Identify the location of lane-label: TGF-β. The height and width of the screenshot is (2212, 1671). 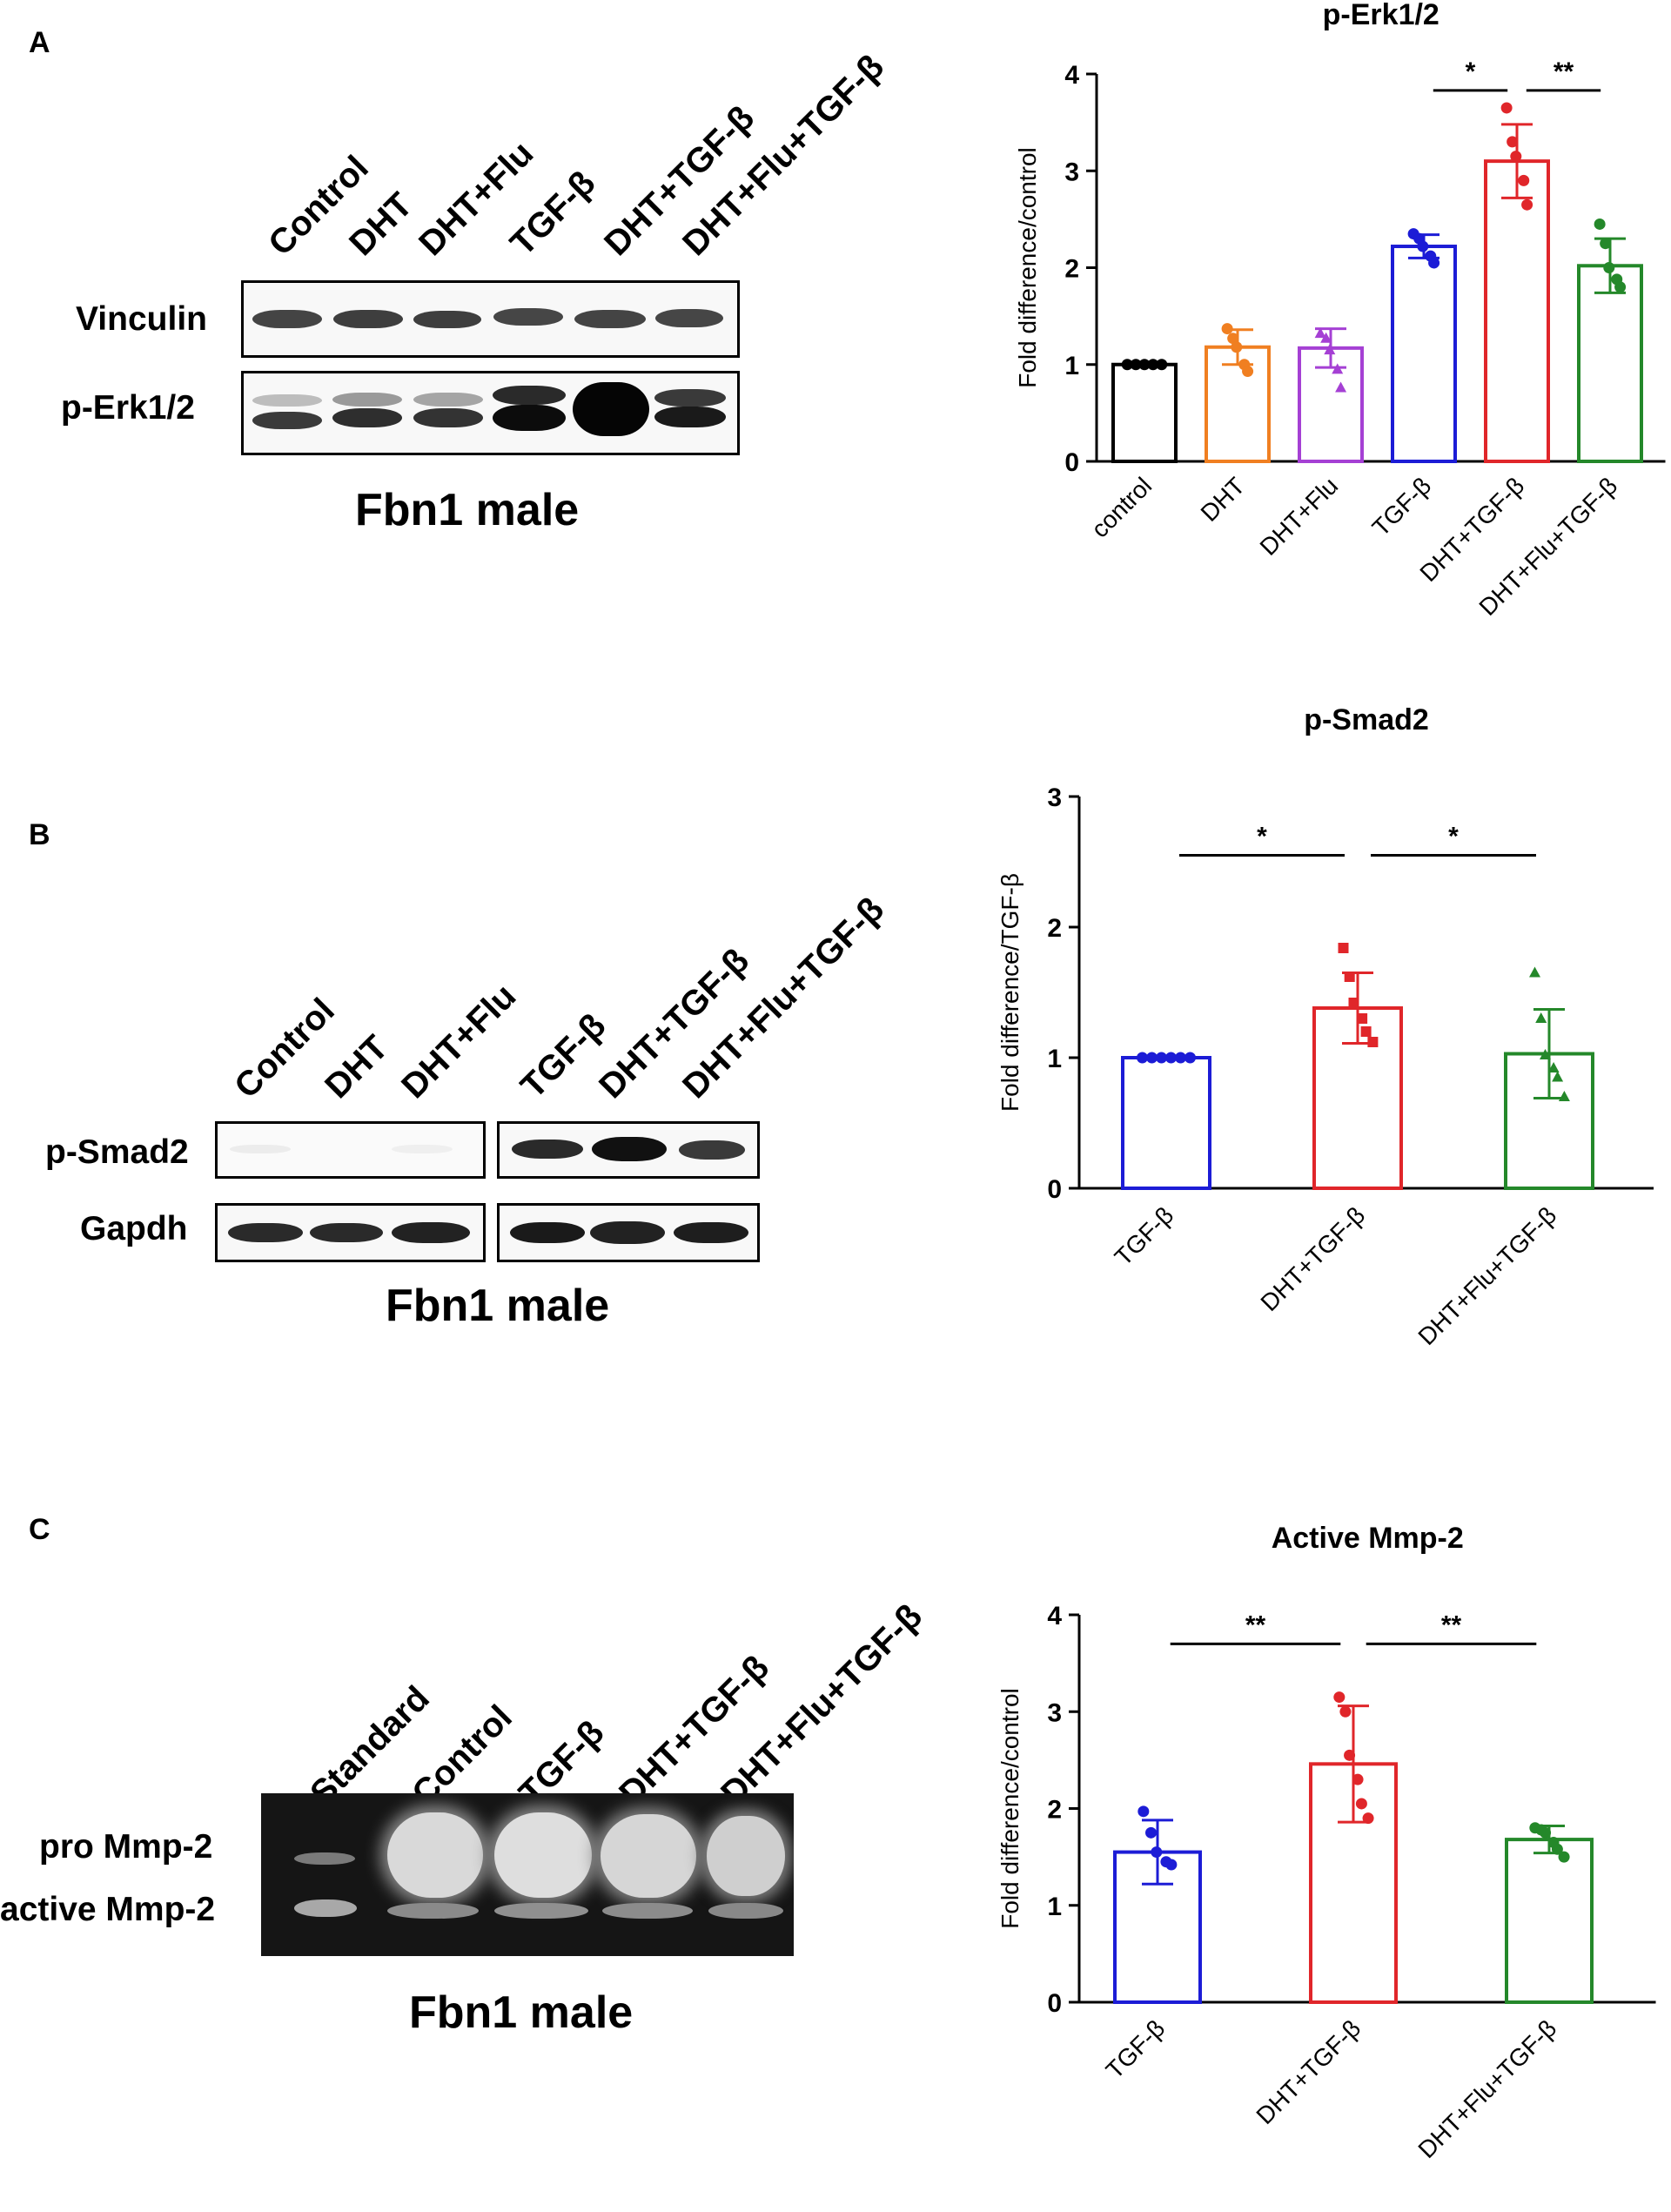
(563, 1055).